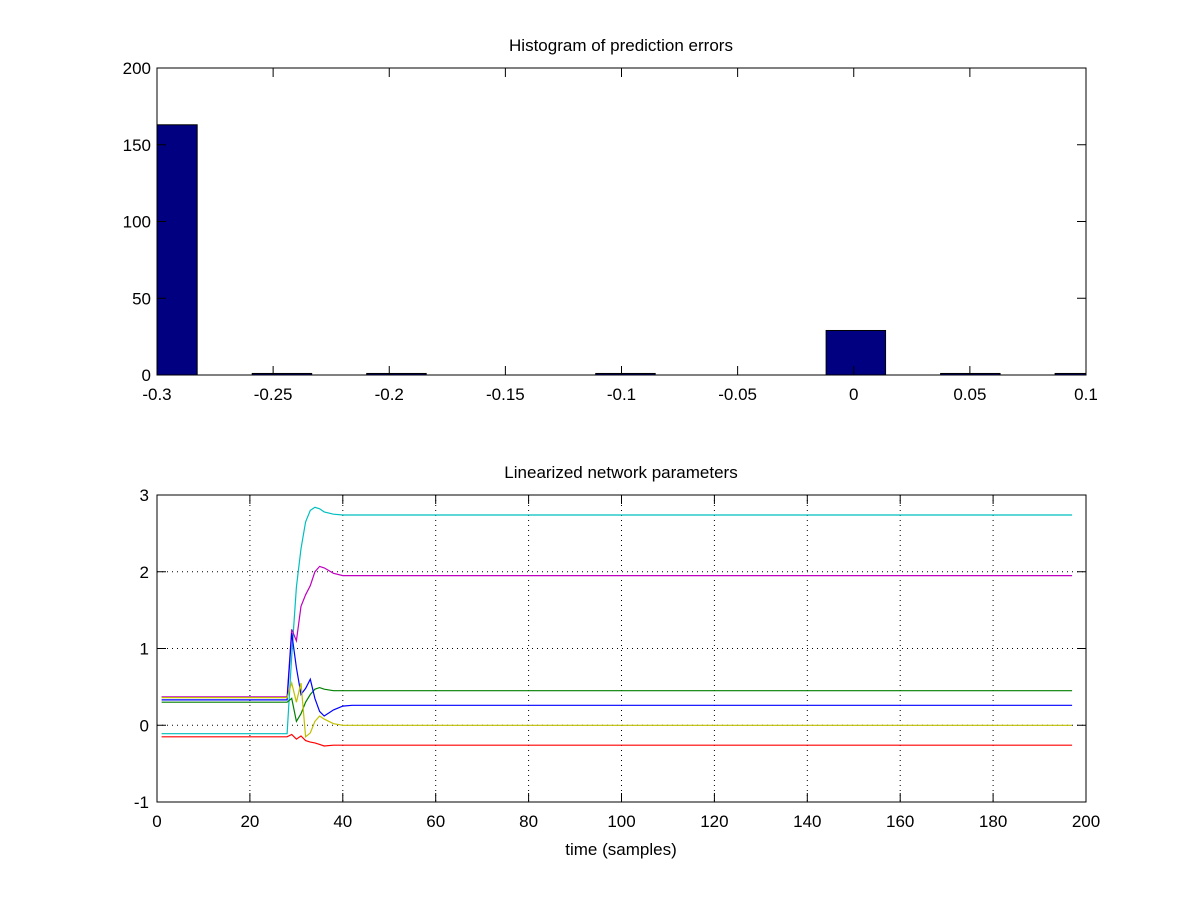 The width and height of the screenshot is (1201, 901). Describe the element at coordinates (807, 821) in the screenshot. I see `parameters-x-tick-label: 140` at that location.